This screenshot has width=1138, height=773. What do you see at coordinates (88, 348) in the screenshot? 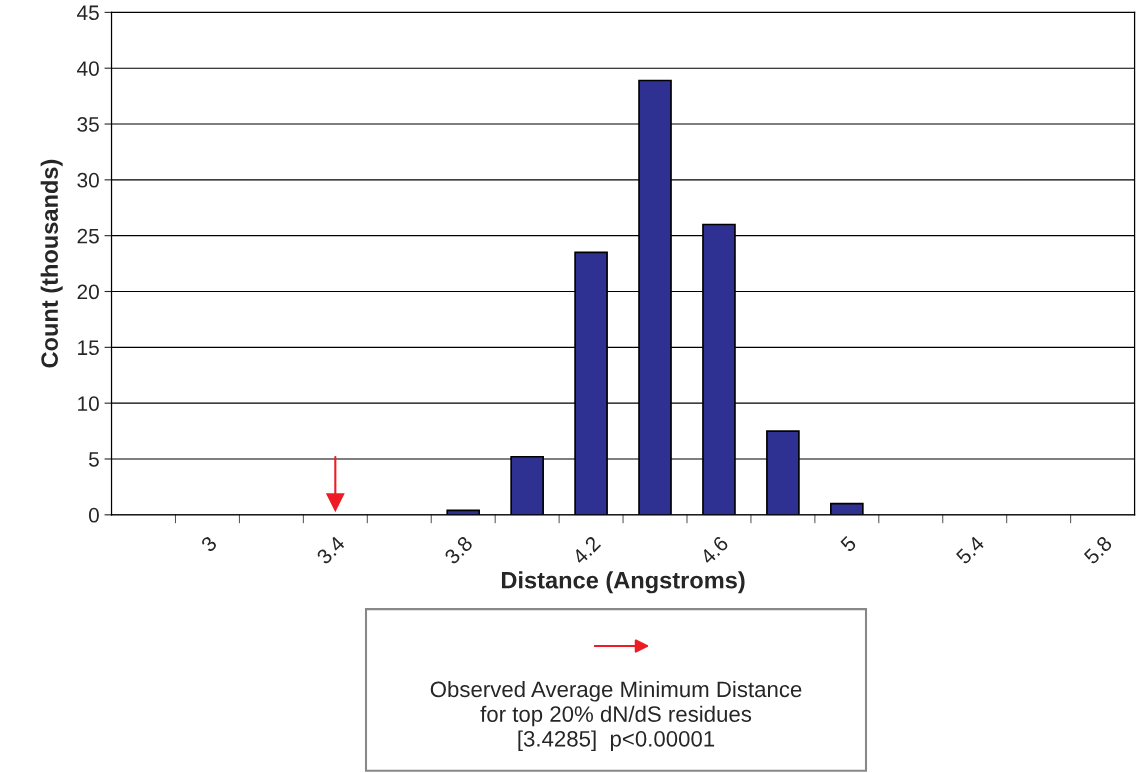
I see `y-tick-label: 15` at bounding box center [88, 348].